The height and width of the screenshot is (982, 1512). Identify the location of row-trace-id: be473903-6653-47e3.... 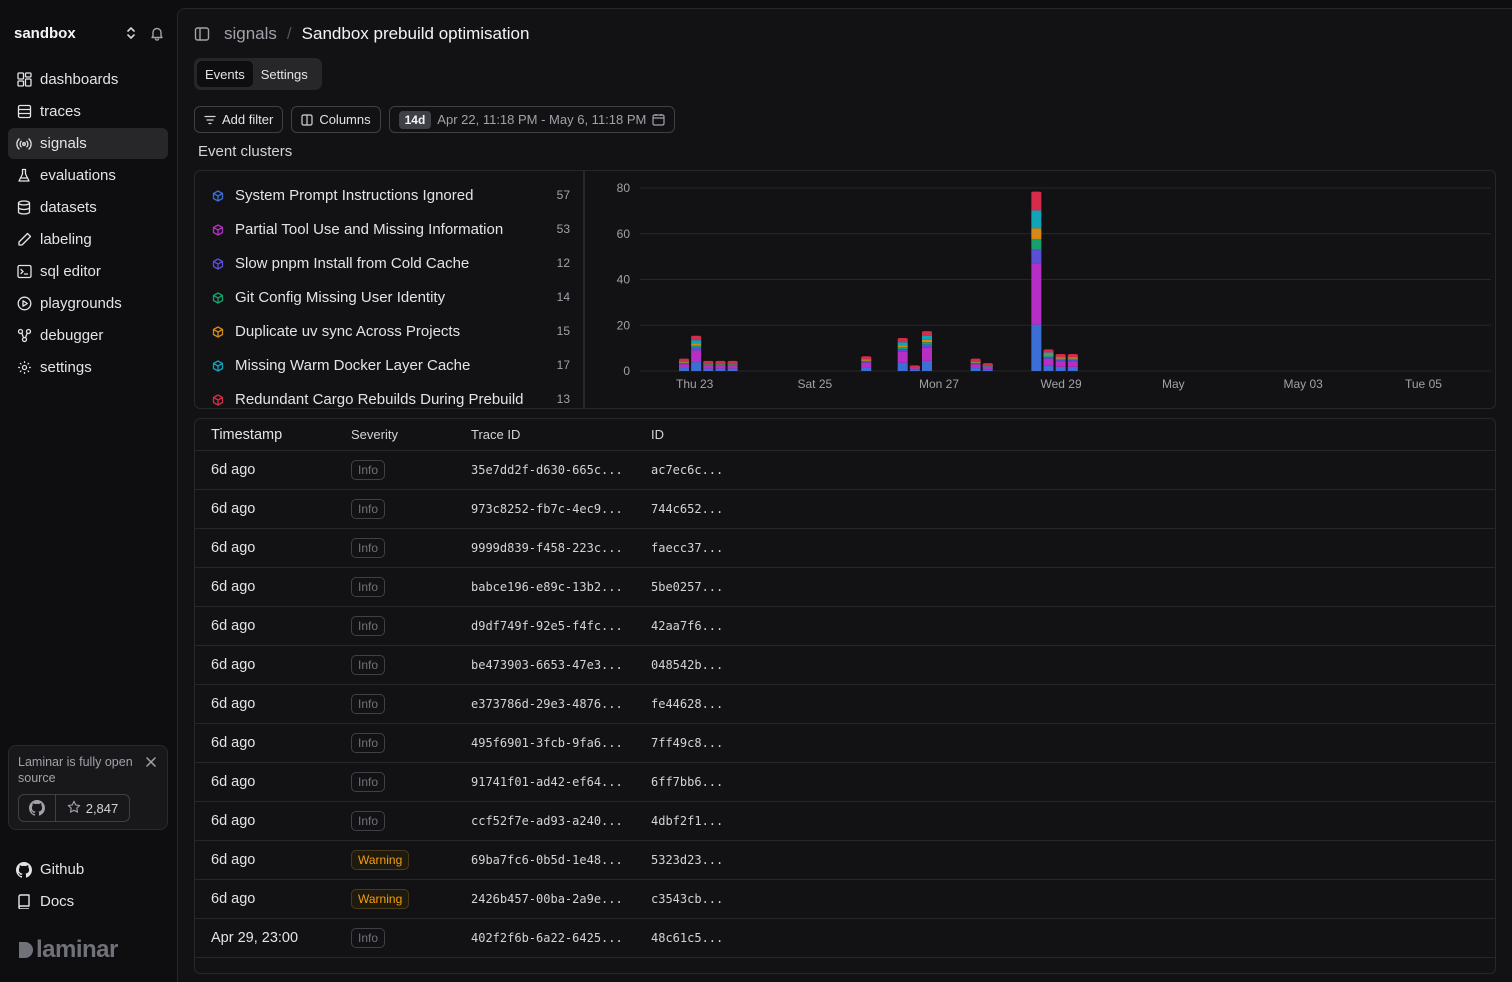
(547, 665).